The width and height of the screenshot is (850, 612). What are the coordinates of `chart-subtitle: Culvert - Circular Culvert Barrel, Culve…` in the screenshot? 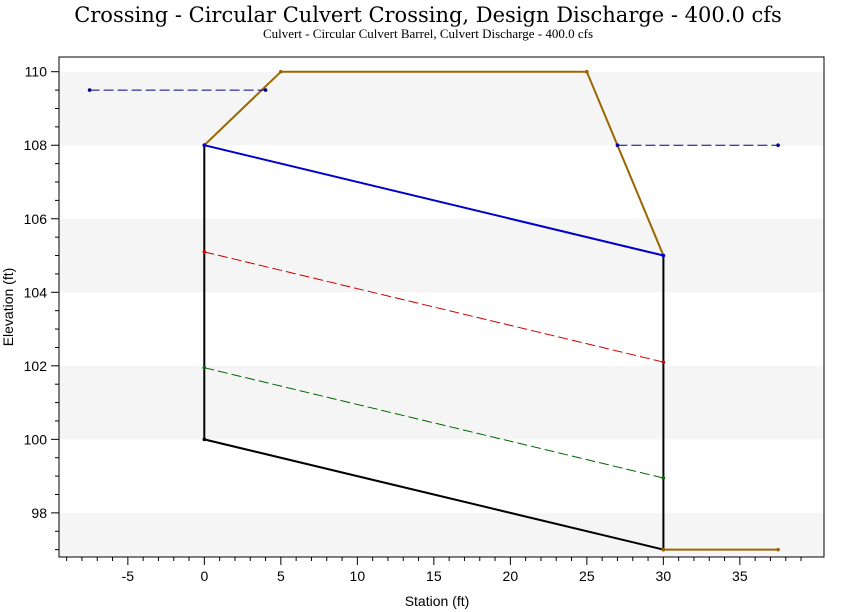 It's located at (428, 33).